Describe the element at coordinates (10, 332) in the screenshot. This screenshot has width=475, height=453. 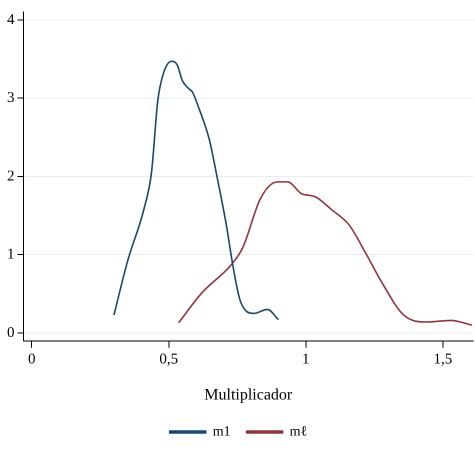
I see `y-tick-label: 0` at that location.